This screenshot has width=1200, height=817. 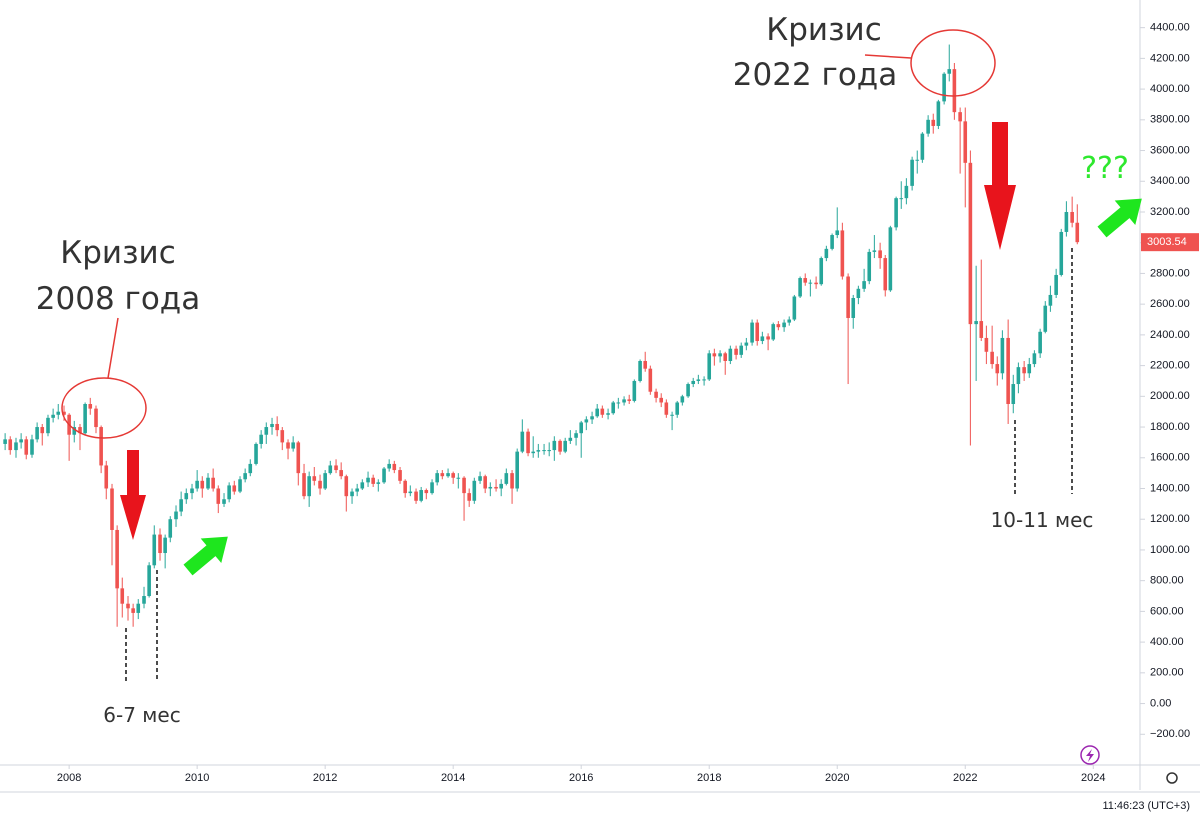 What do you see at coordinates (1170, 28) in the screenshot?
I see `y-tick-label: 4400.00` at bounding box center [1170, 28].